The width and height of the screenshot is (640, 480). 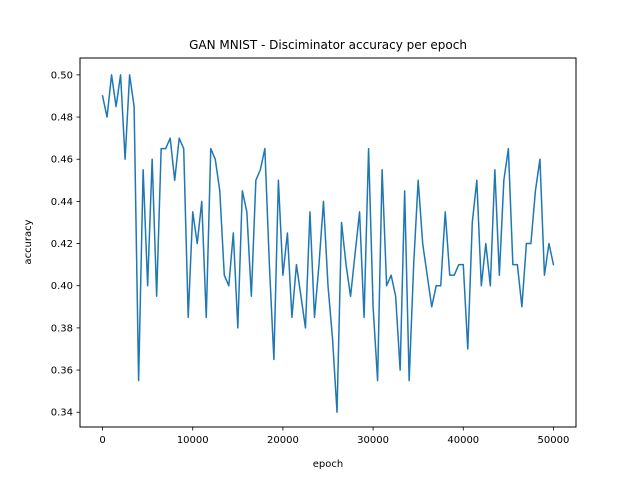 What do you see at coordinates (62, 202) in the screenshot?
I see `y-tick-label: 0.44` at bounding box center [62, 202].